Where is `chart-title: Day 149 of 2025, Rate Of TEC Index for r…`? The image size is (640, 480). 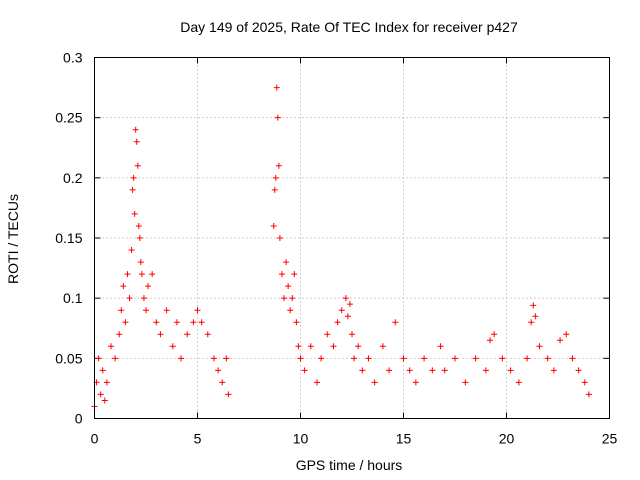 chart-title: Day 149 of 2025, Rate Of TEC Index for r… is located at coordinates (349, 27).